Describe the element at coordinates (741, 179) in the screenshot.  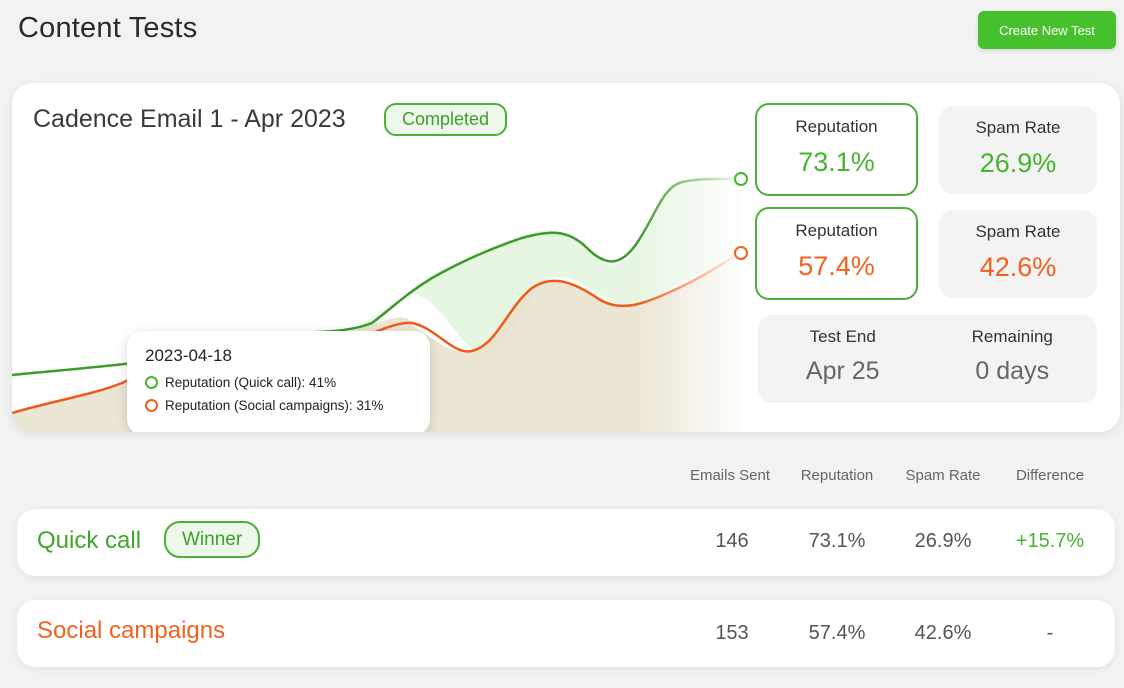
I see `quick-call-end-marker` at that location.